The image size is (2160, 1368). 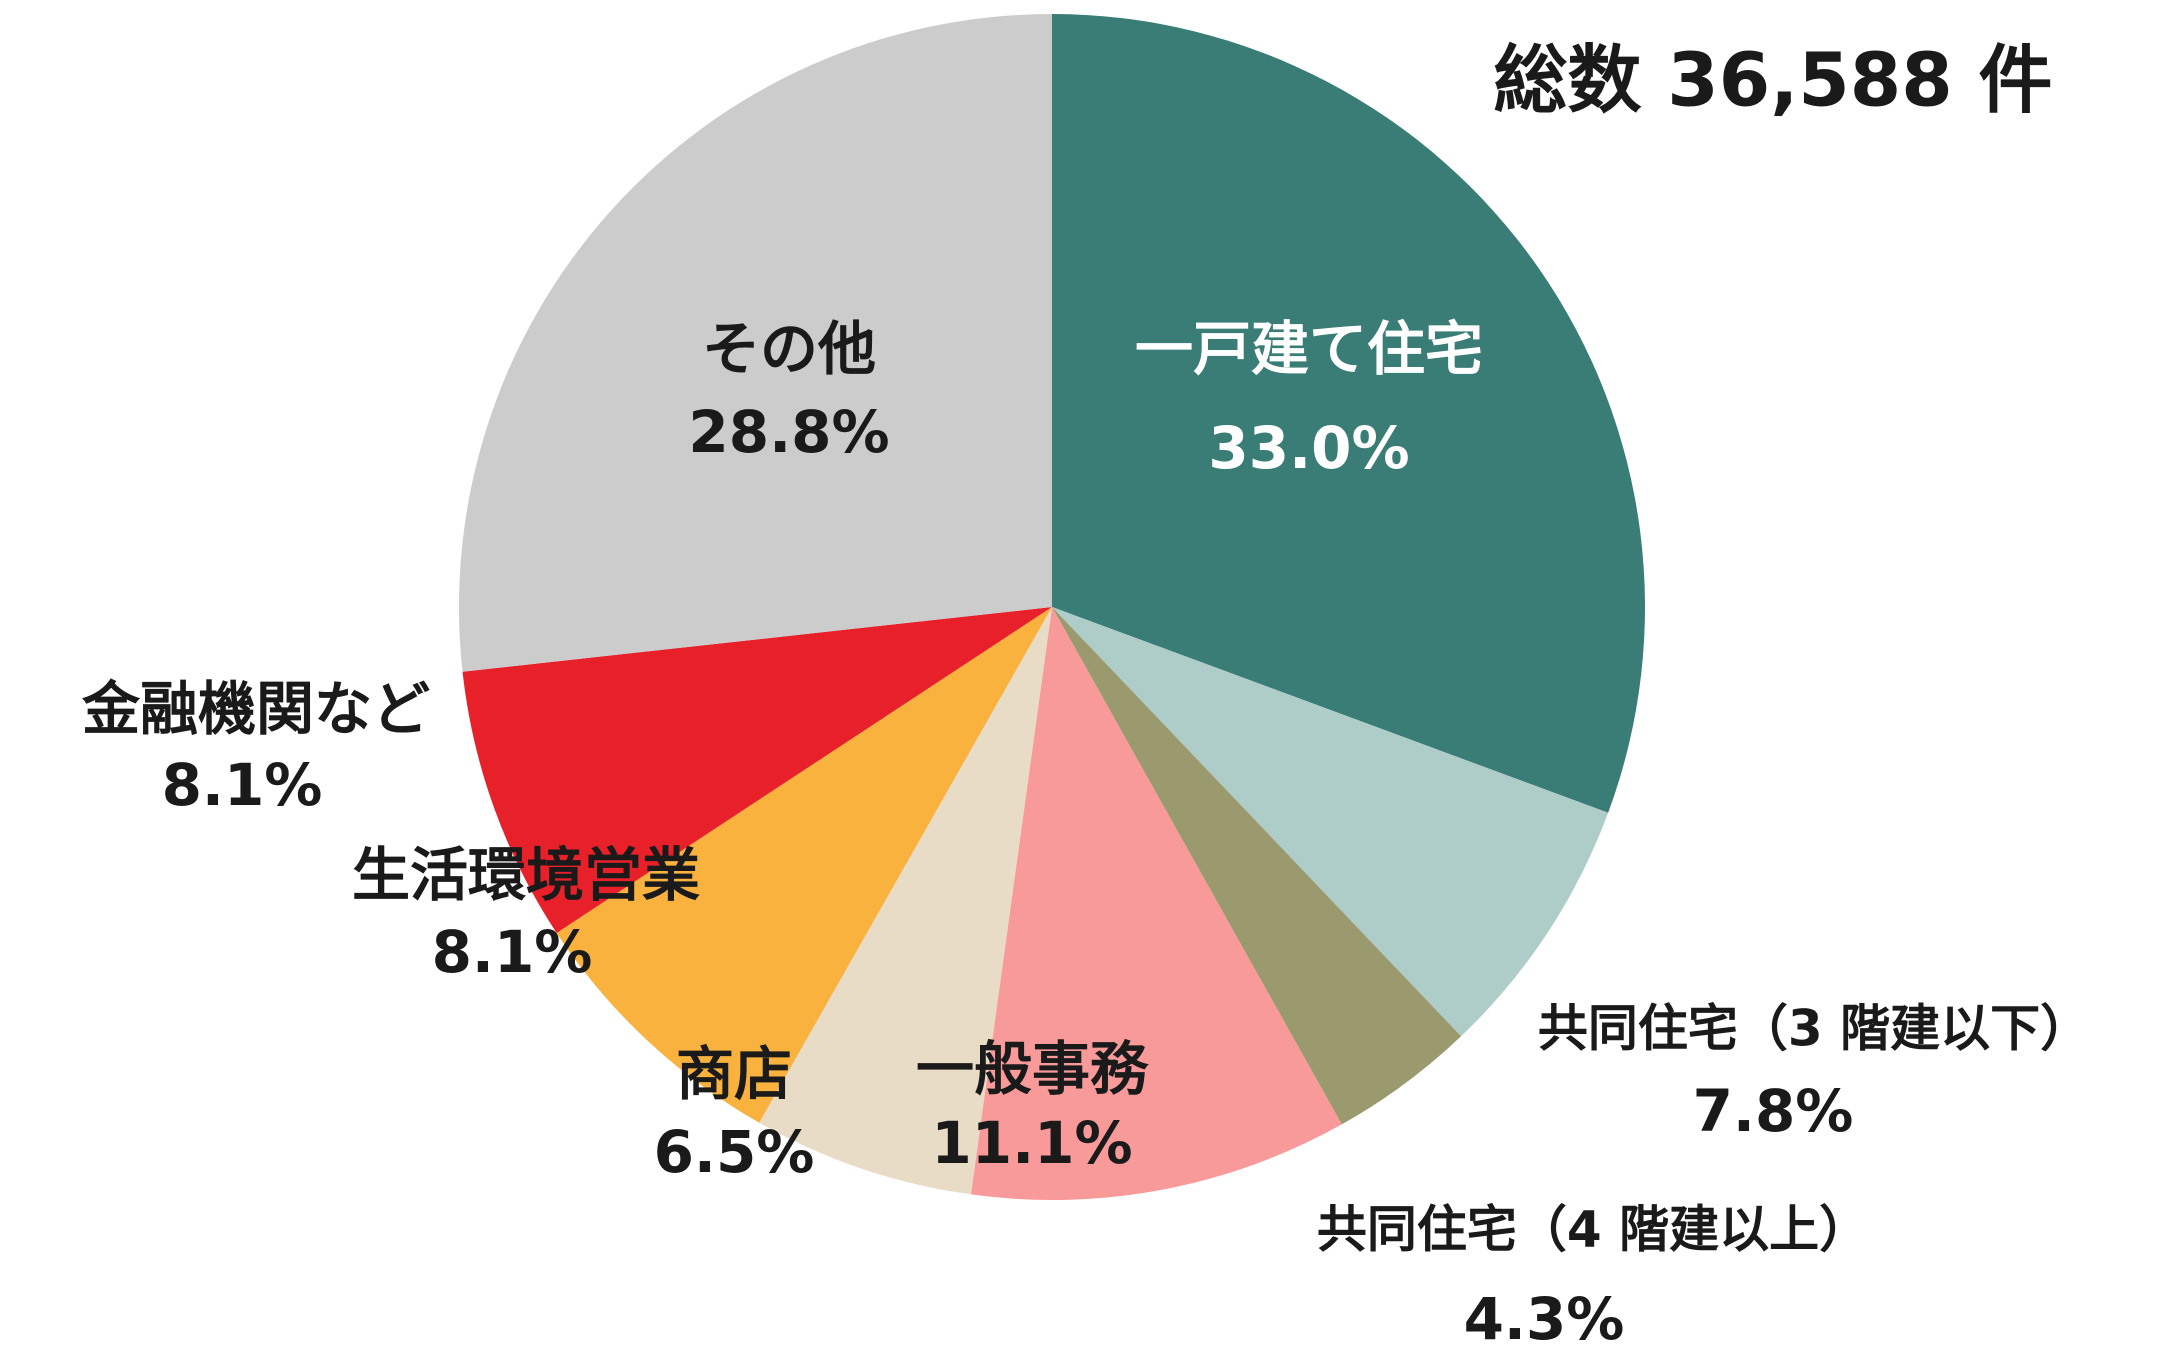 I want to click on slice-label: 一般事務, so click(x=1032, y=1069).